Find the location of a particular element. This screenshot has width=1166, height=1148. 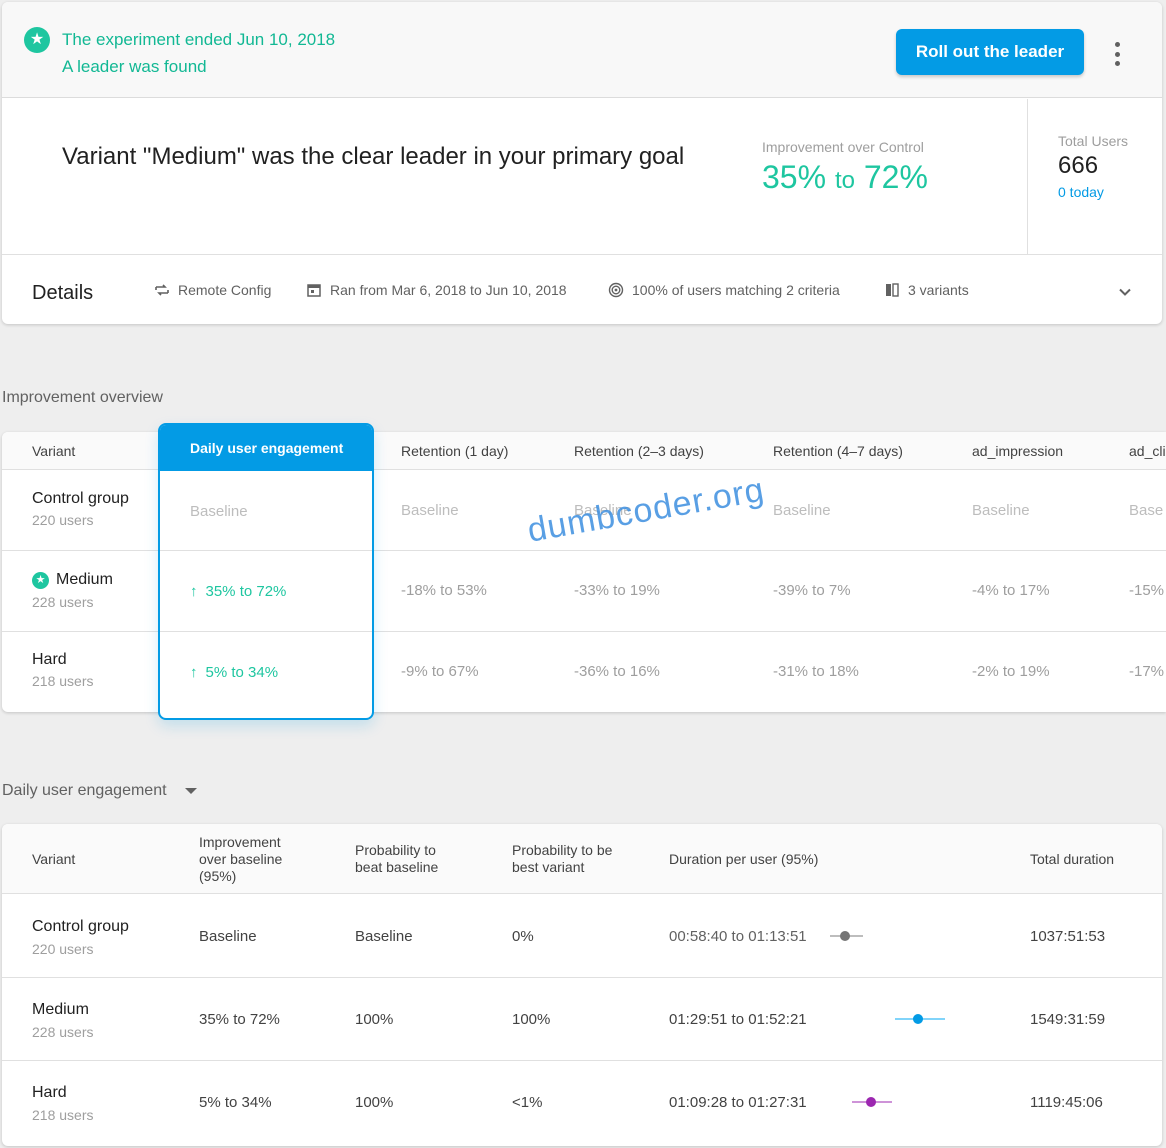

engagement-variant-users: 218 users is located at coordinates (63, 1115).